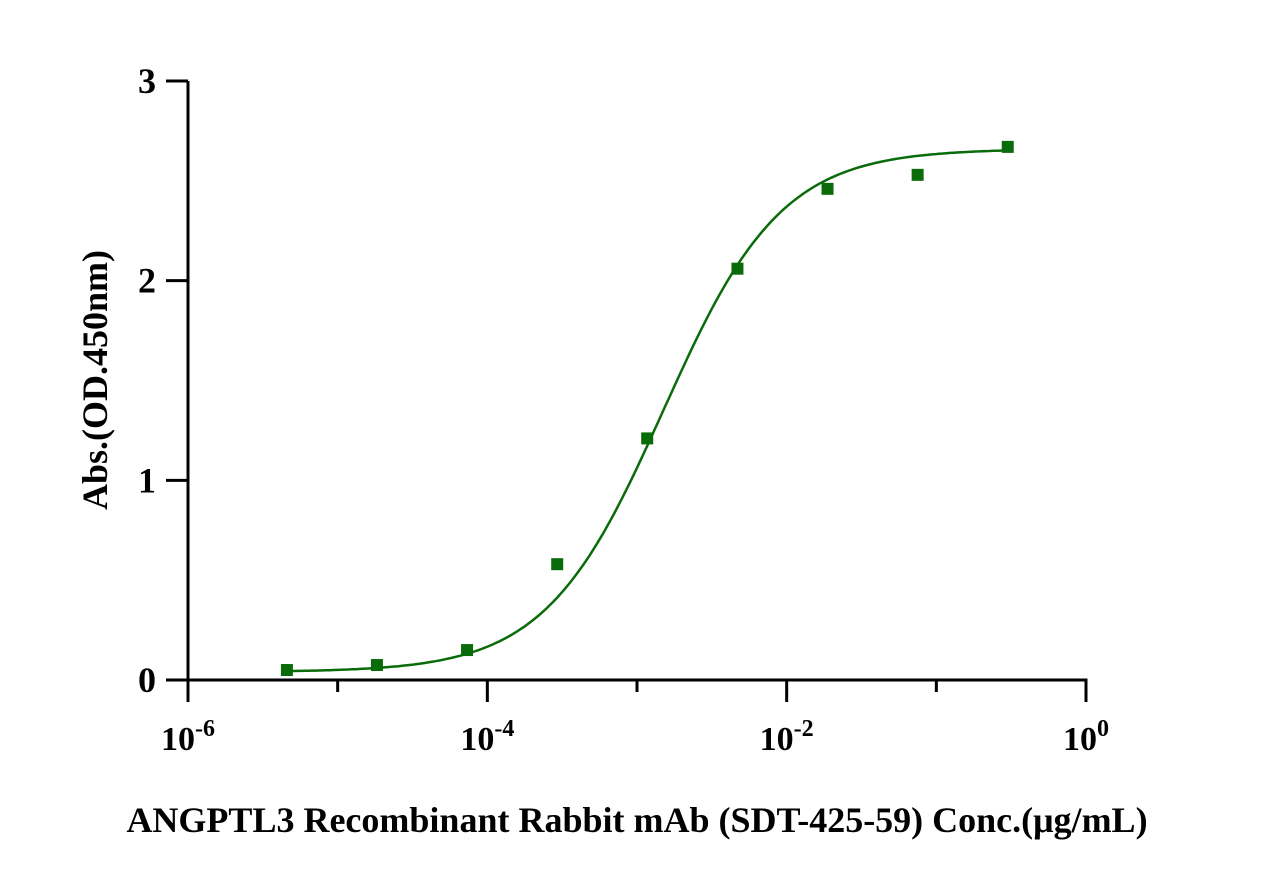 This screenshot has height=888, width=1275. Describe the element at coordinates (147, 281) in the screenshot. I see `y-tick-label: 2` at that location.